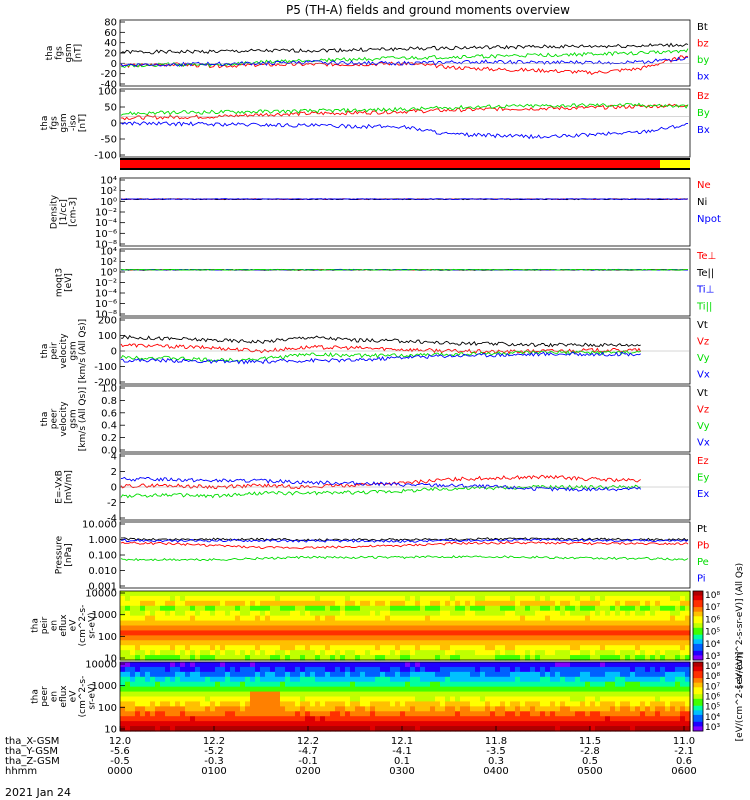  Describe the element at coordinates (107, 637) in the screenshot. I see `y-tick-label: 100` at that location.